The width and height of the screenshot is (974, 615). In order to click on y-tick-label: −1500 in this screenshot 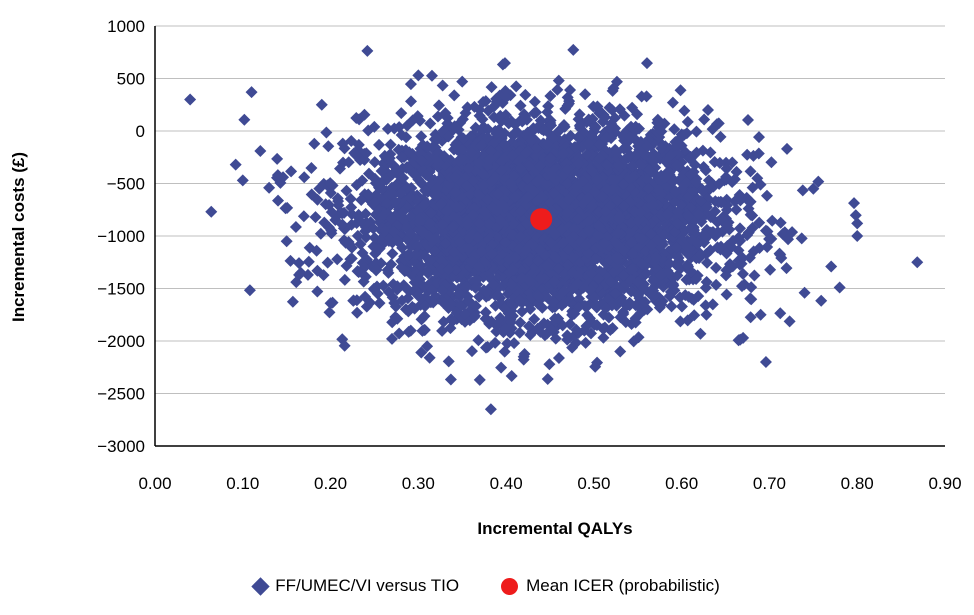, I will do `click(121, 289)`.